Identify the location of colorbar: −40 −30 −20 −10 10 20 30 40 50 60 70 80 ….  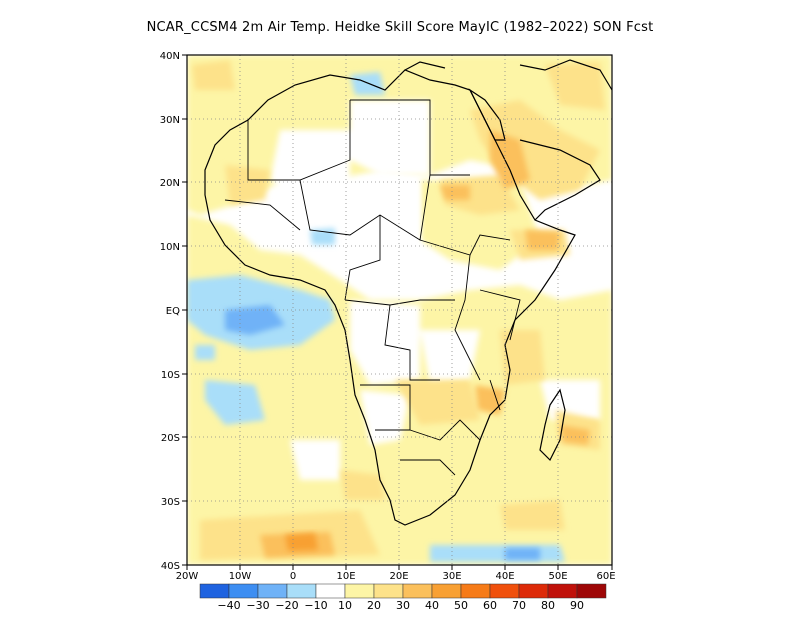
(403, 597).